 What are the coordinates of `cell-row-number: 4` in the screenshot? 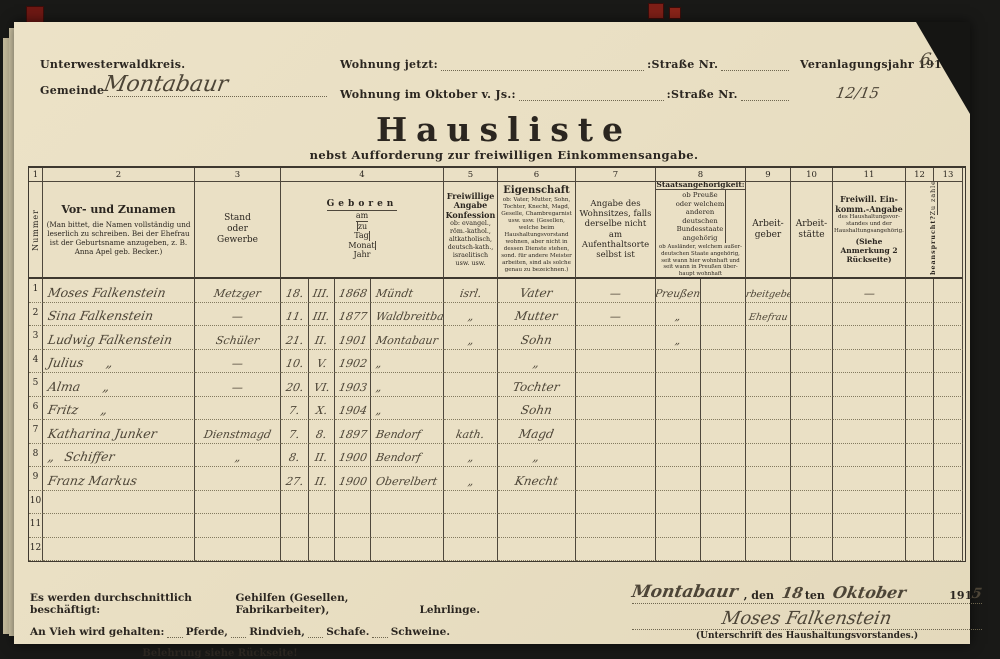 It's located at (36, 361).